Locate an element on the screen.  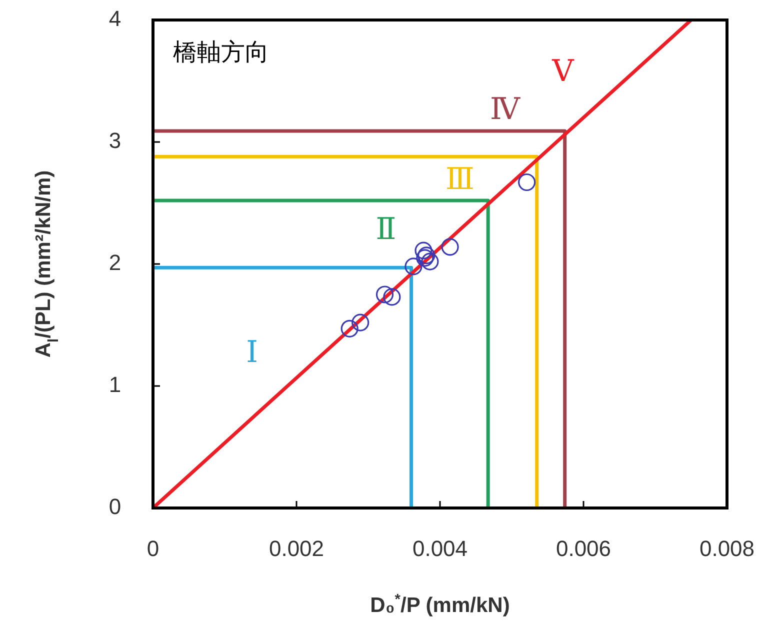
x-axis-title: D₀$^{*}$/P (mm/kN) is located at coordinates (440, 604).